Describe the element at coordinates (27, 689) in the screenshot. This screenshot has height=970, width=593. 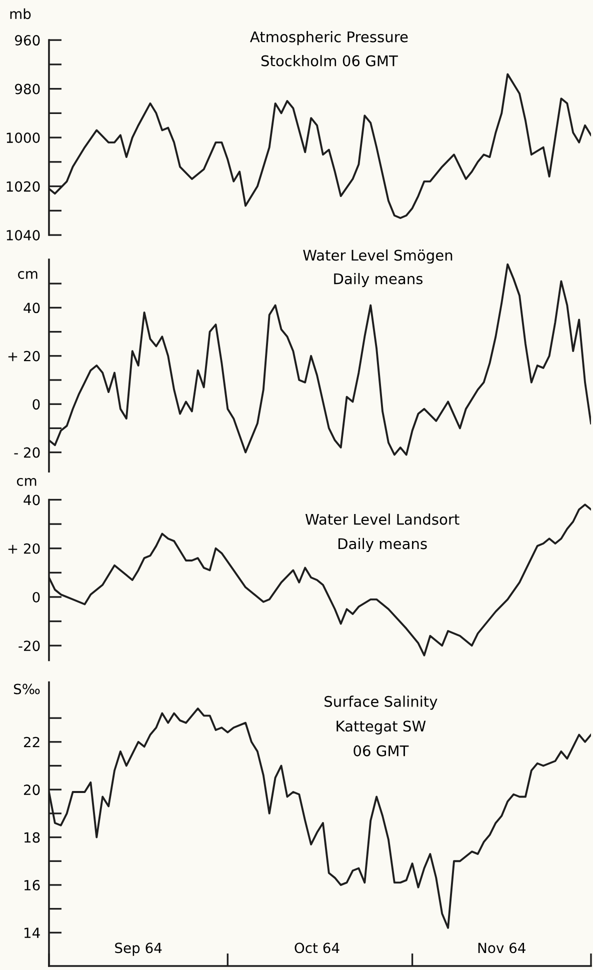
I see `y-axis-title: S‰` at that location.